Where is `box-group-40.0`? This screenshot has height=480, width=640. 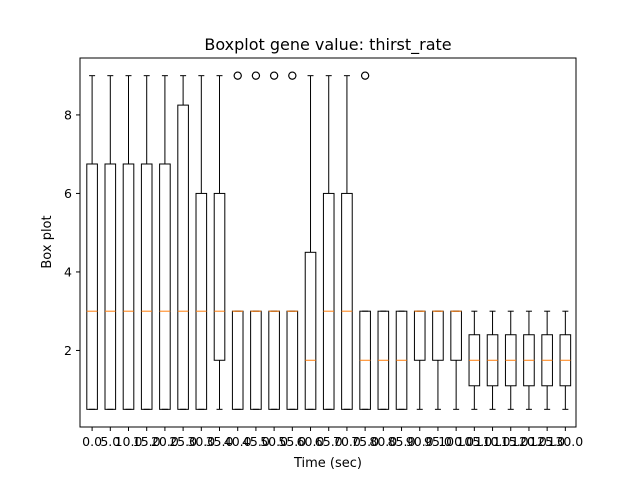
box-group-40.0 is located at coordinates (237, 240).